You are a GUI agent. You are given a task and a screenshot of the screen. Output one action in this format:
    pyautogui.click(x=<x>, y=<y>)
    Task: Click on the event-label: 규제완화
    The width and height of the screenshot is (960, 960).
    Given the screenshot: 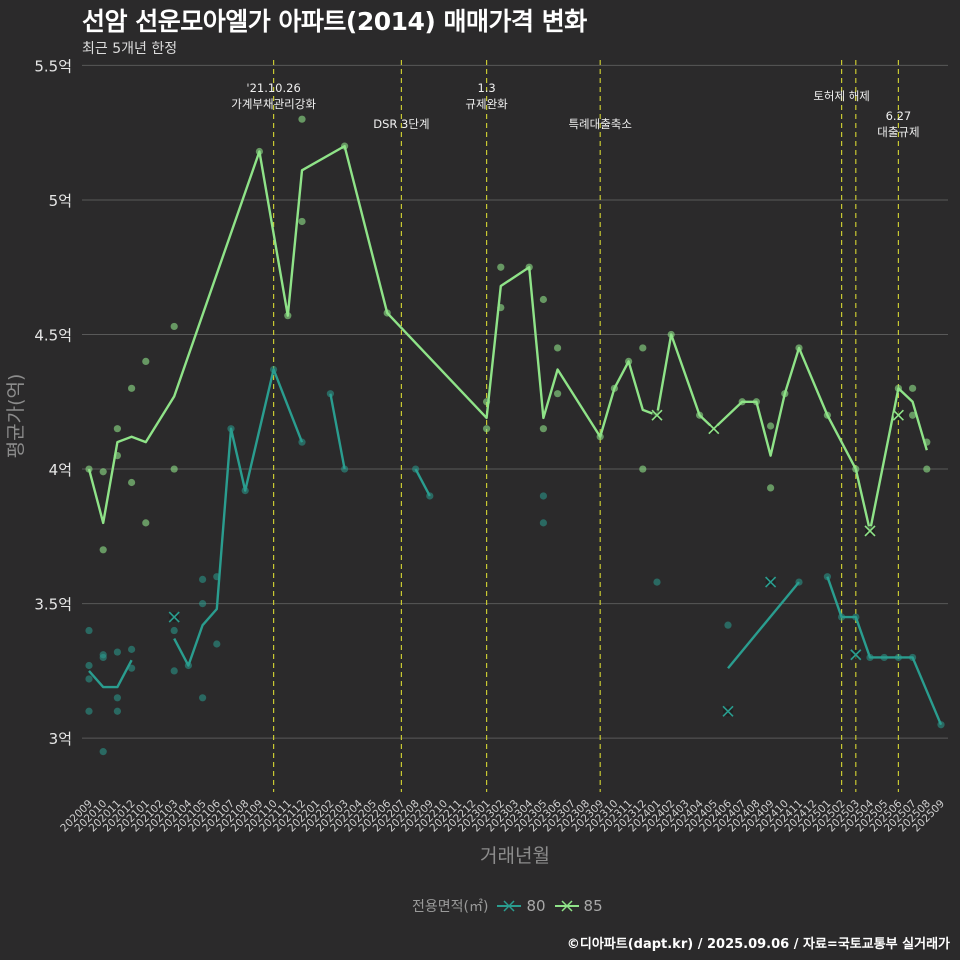 What is the action you would take?
    pyautogui.click(x=486, y=104)
    